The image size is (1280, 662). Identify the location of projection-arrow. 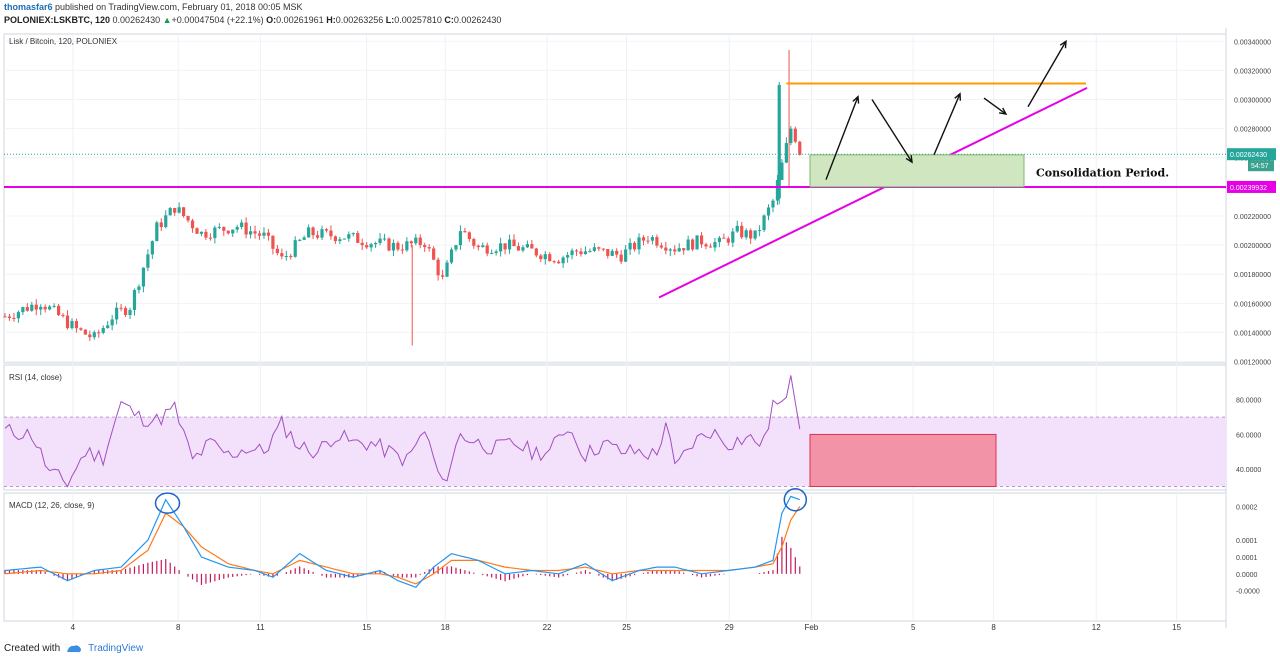
(1047, 74).